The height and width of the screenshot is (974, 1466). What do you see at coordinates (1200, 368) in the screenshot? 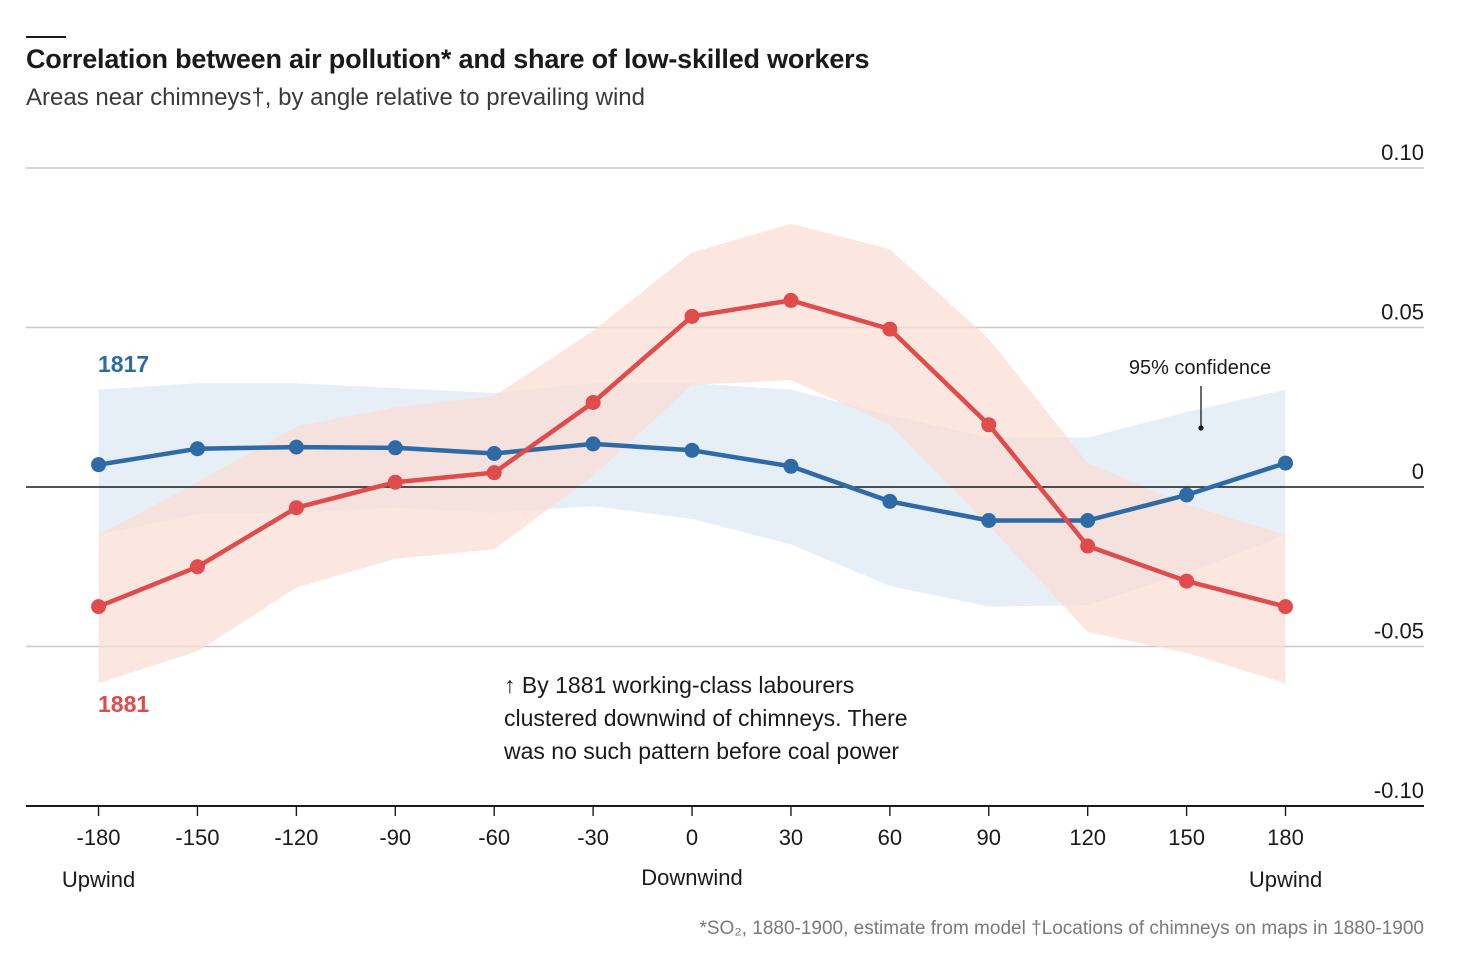
I see `confidence-annotation: 95% confidence` at bounding box center [1200, 368].